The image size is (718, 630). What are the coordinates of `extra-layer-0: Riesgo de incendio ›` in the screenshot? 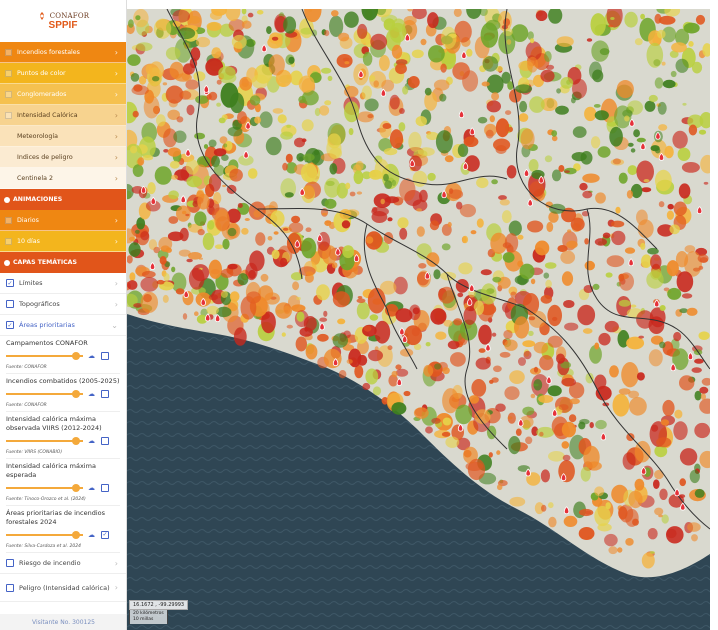 It's located at (63, 563).